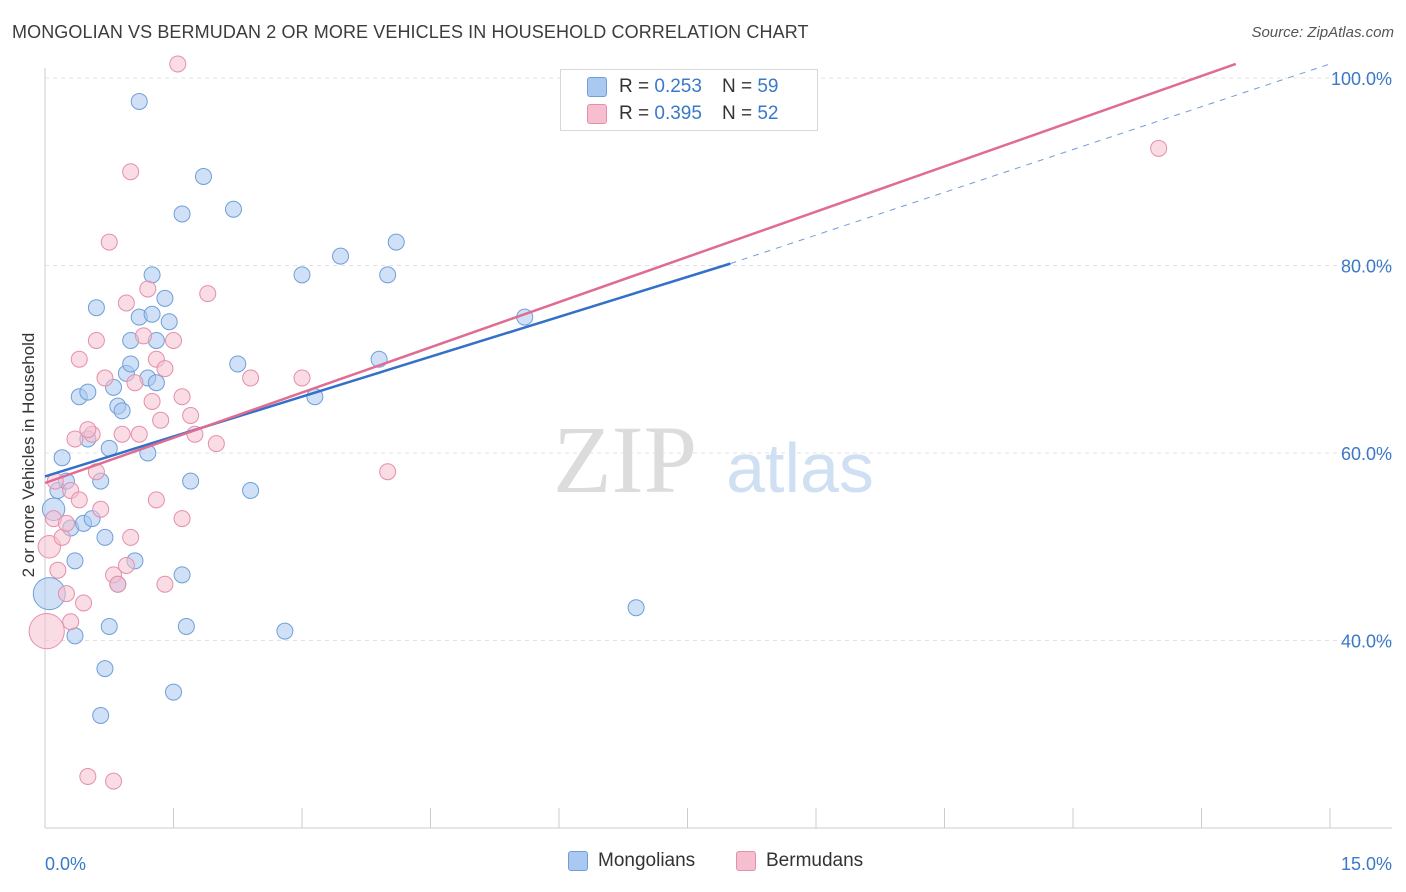  What do you see at coordinates (631, 861) in the screenshot?
I see `legend-item-mongolians: Mongolians` at bounding box center [631, 861].